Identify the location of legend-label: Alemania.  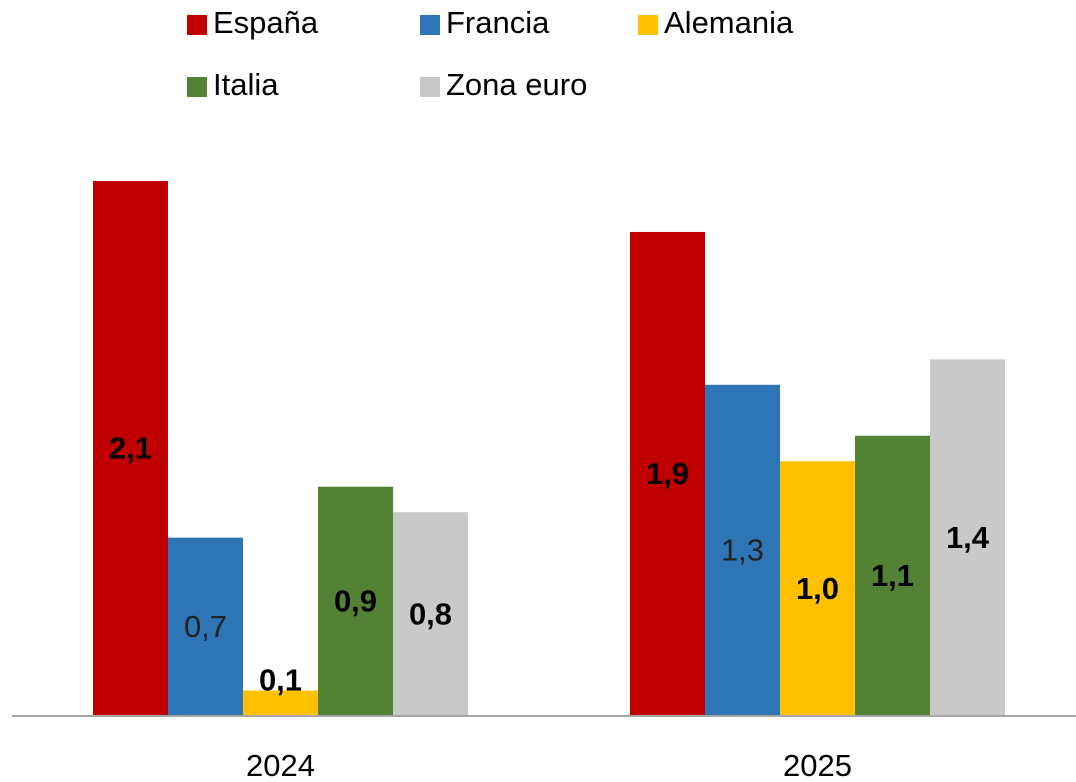
(729, 22).